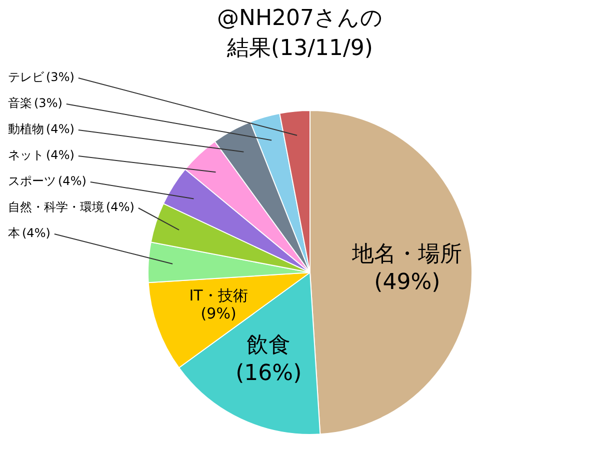 Image resolution: width=600 pixels, height=450 pixels. I want to click on slice-label: ネット, so click(26, 155).